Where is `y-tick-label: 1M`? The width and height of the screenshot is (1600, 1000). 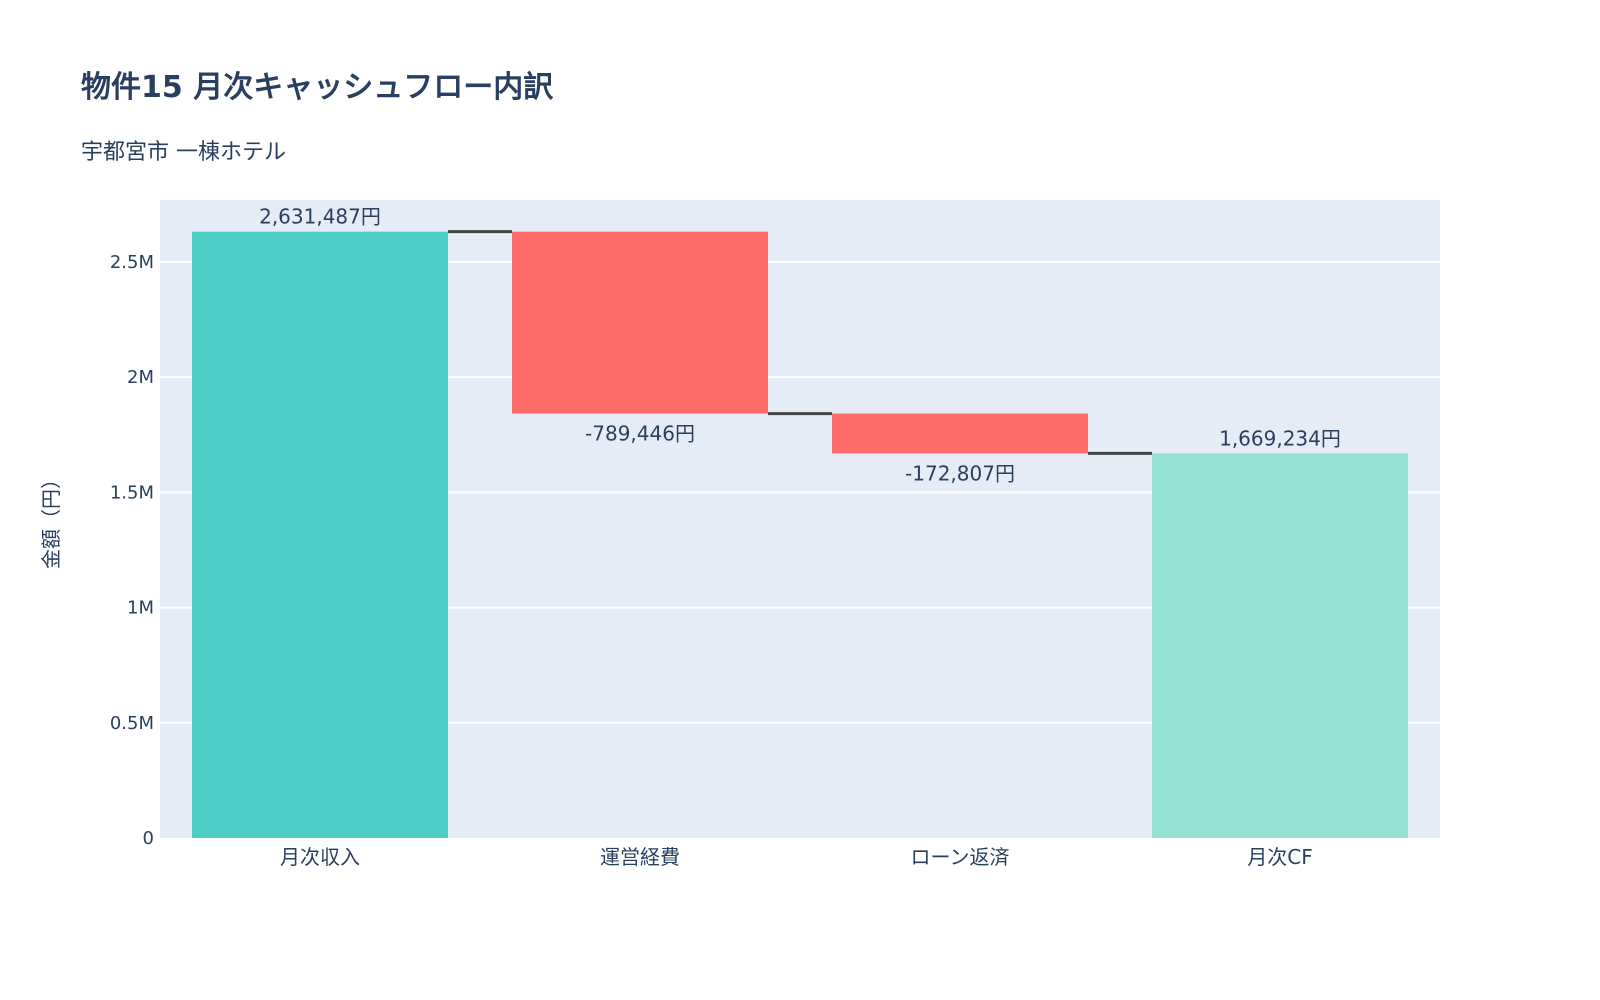 y-tick-label: 1M is located at coordinates (140, 608).